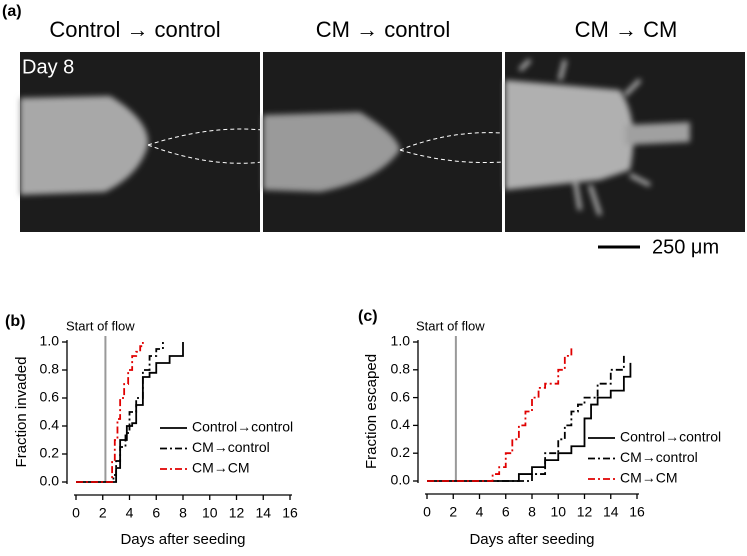  I want to click on scale-bar-label: 250 μm, so click(685, 247).